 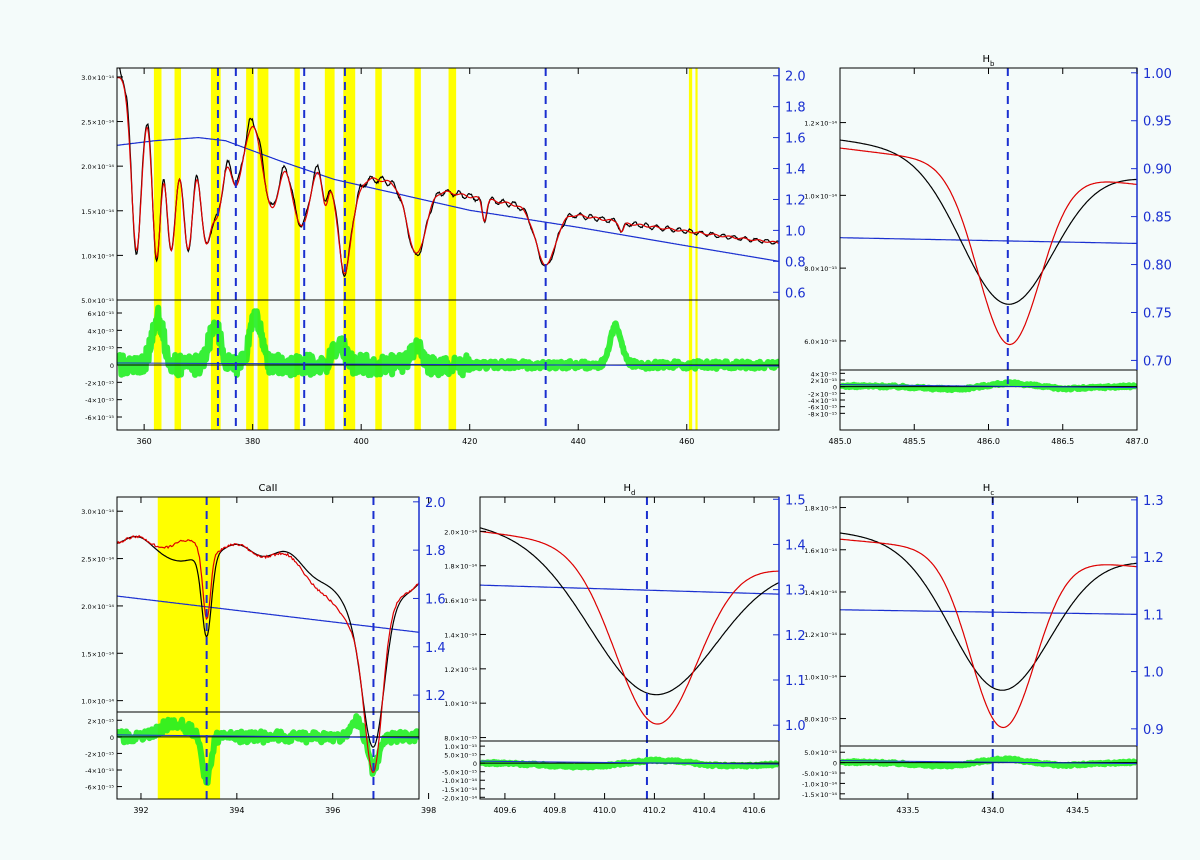 I want to click on x-tick-label: 409.6, so click(x=504, y=810).